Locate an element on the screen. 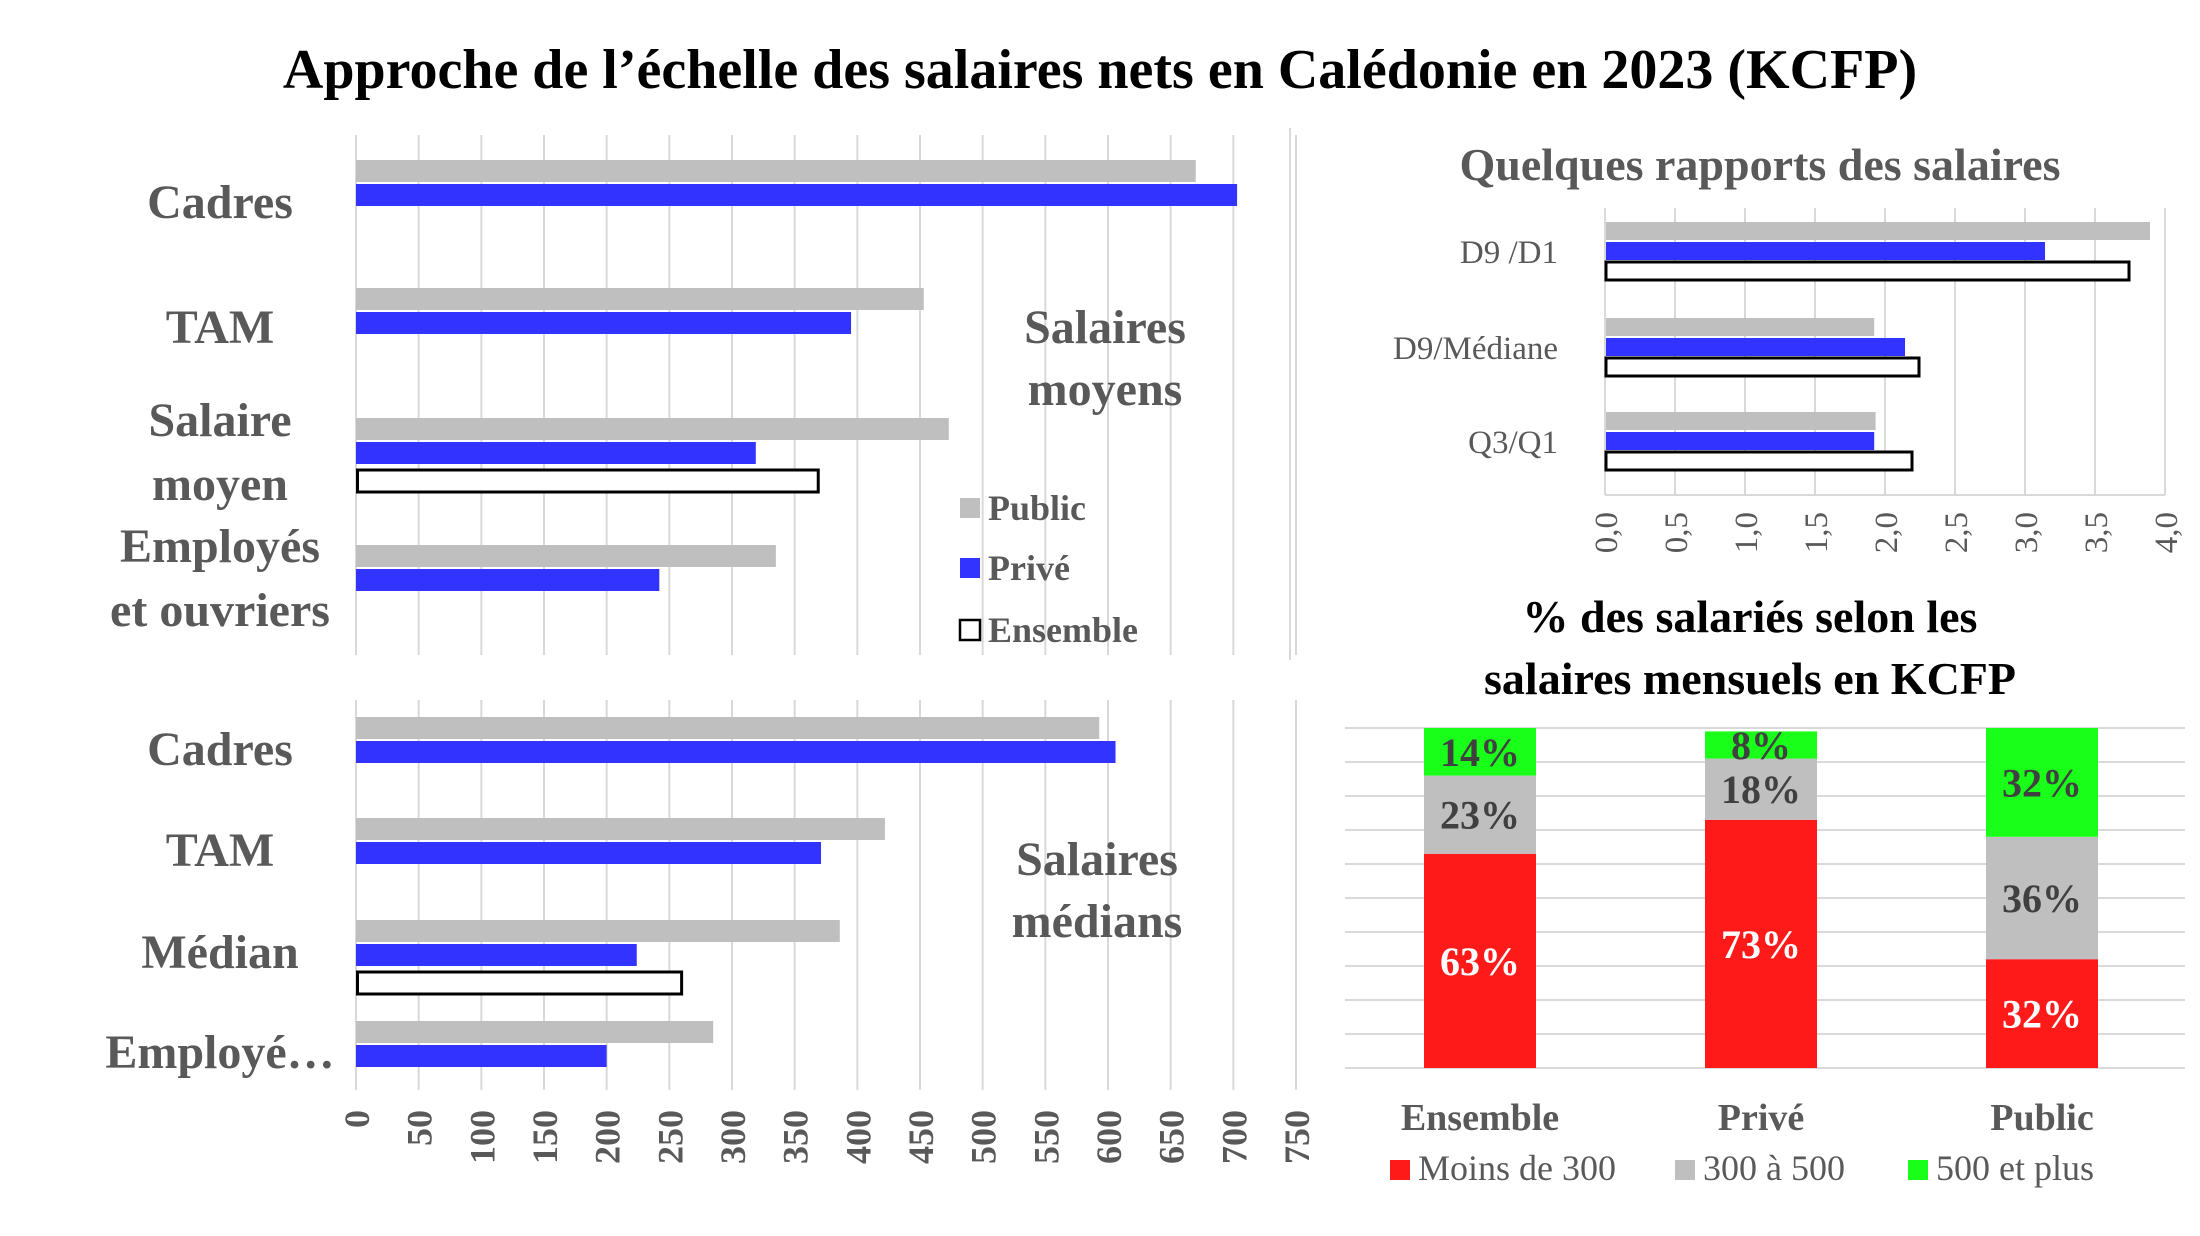 The height and width of the screenshot is (1236, 2200). ratio-bar-public-d9-mediane is located at coordinates (1740, 327).